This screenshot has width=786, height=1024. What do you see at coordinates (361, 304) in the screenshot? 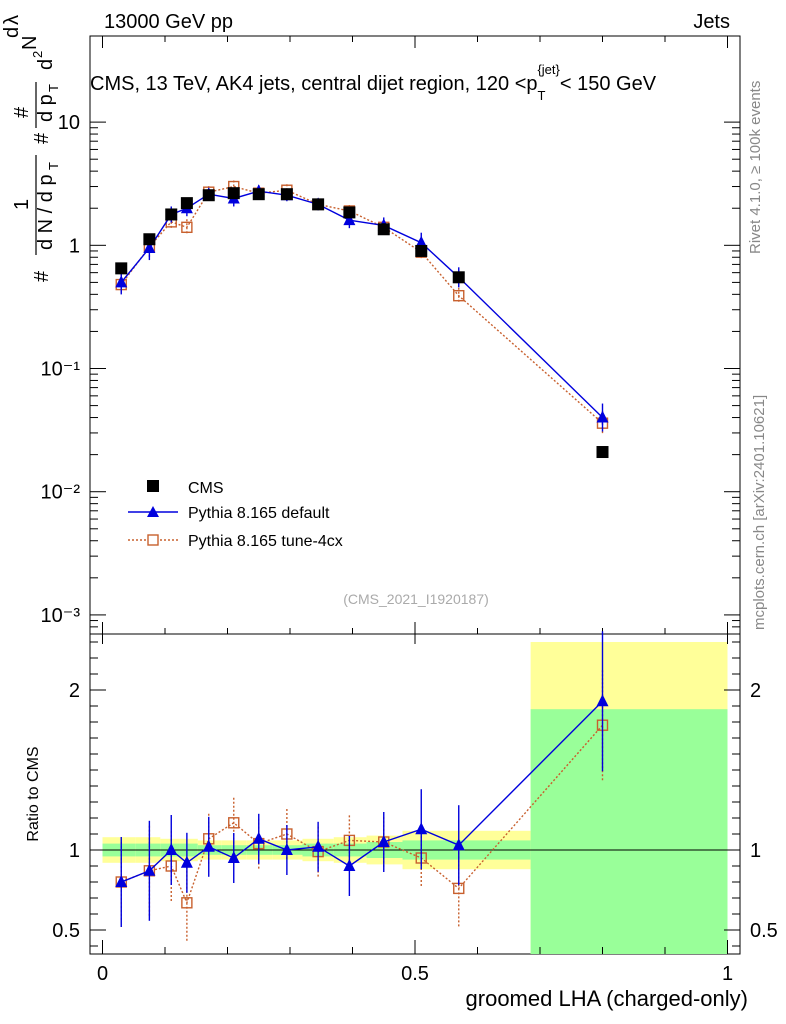
I see `default-main-line` at bounding box center [361, 304].